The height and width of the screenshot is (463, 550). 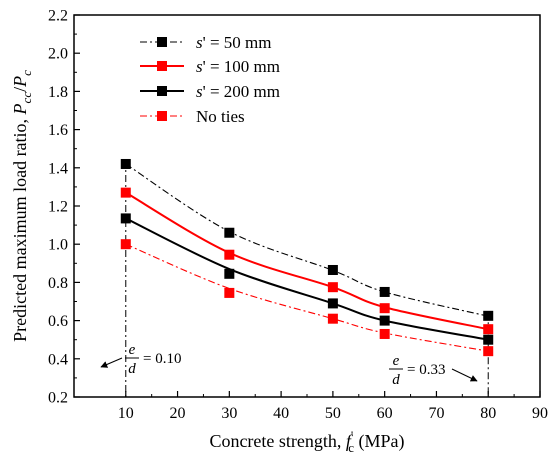 I want to click on x-axis-title-sub: c, so click(x=351, y=447).